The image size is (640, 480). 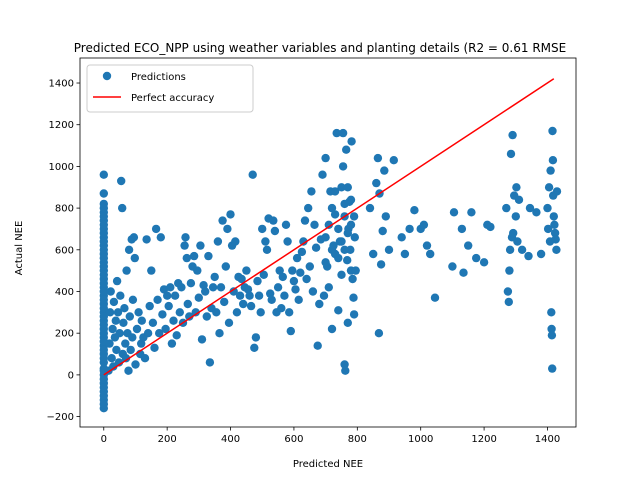 I want to click on legend-marker-predictions, so click(x=107, y=76).